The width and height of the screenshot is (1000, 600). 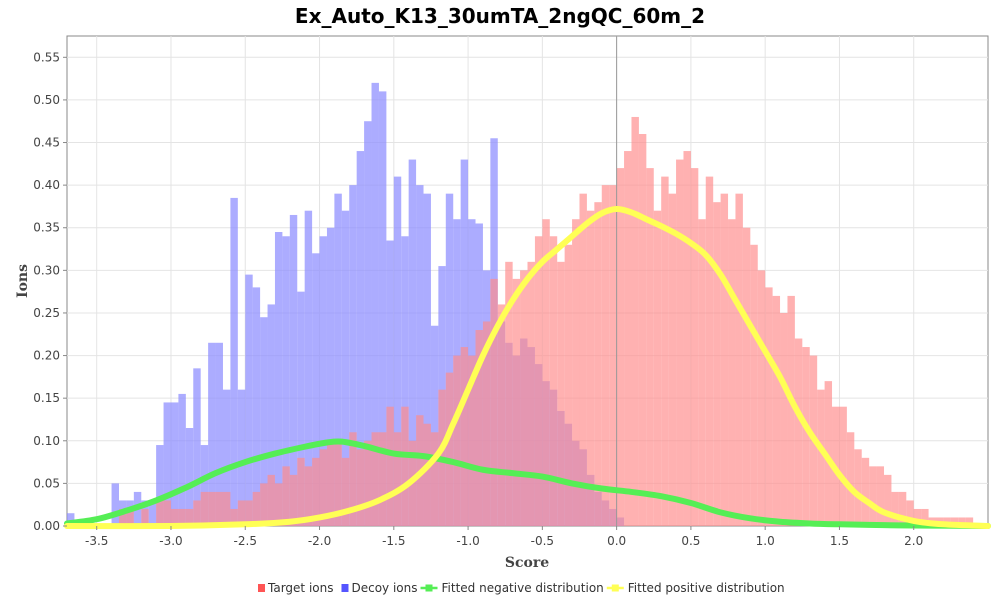 What do you see at coordinates (245, 541) in the screenshot?
I see `x-tick-label: -2.5` at bounding box center [245, 541].